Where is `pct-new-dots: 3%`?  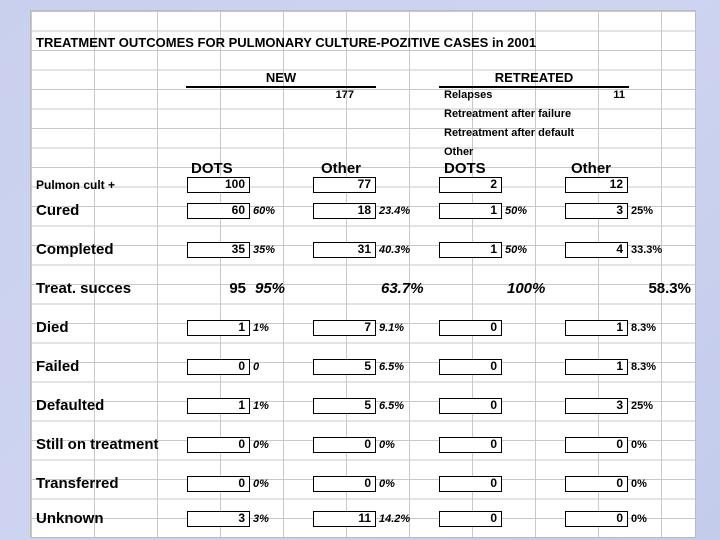 pct-new-dots: 3% is located at coordinates (261, 519).